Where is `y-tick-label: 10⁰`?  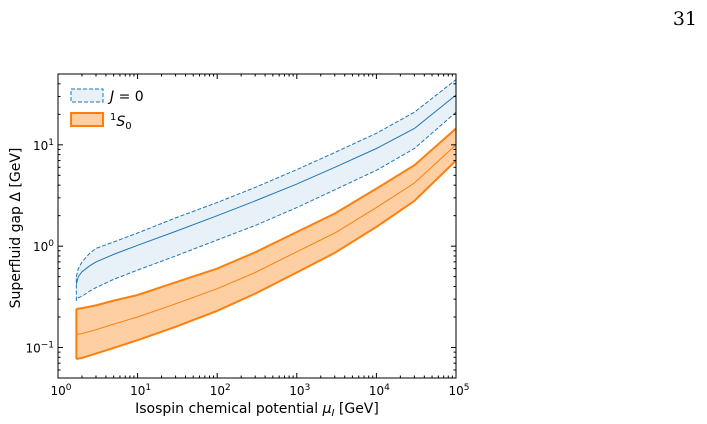 y-tick-label: 10⁰ is located at coordinates (43, 246).